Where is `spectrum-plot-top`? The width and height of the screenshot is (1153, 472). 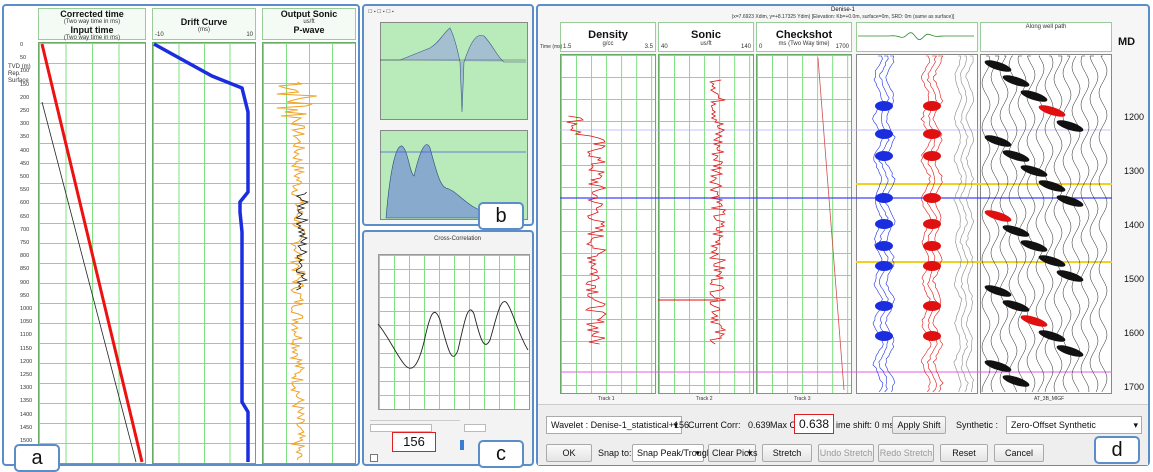
spectrum-plot-top is located at coordinates (454, 71).